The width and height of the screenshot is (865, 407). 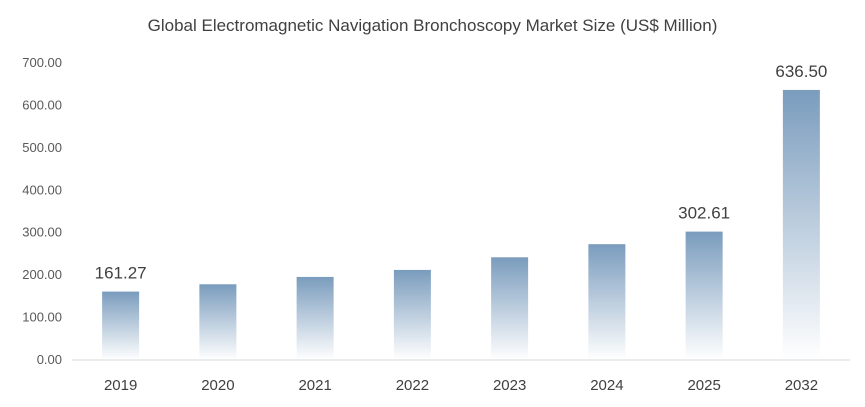 What do you see at coordinates (509, 385) in the screenshot?
I see `x-tick-label: 2023` at bounding box center [509, 385].